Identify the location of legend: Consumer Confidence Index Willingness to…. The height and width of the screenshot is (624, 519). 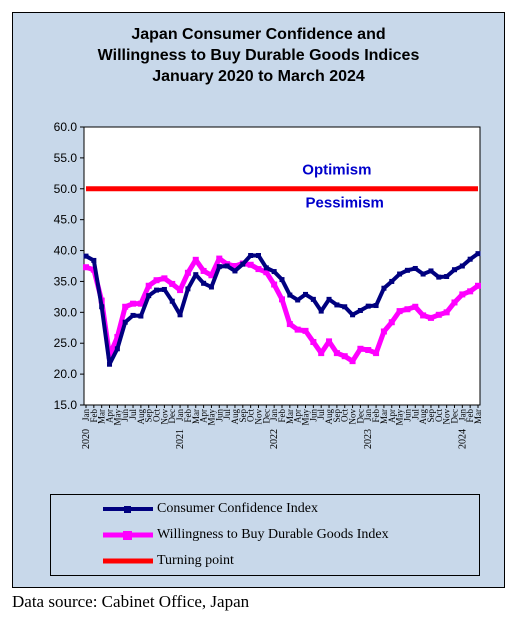
(265, 535).